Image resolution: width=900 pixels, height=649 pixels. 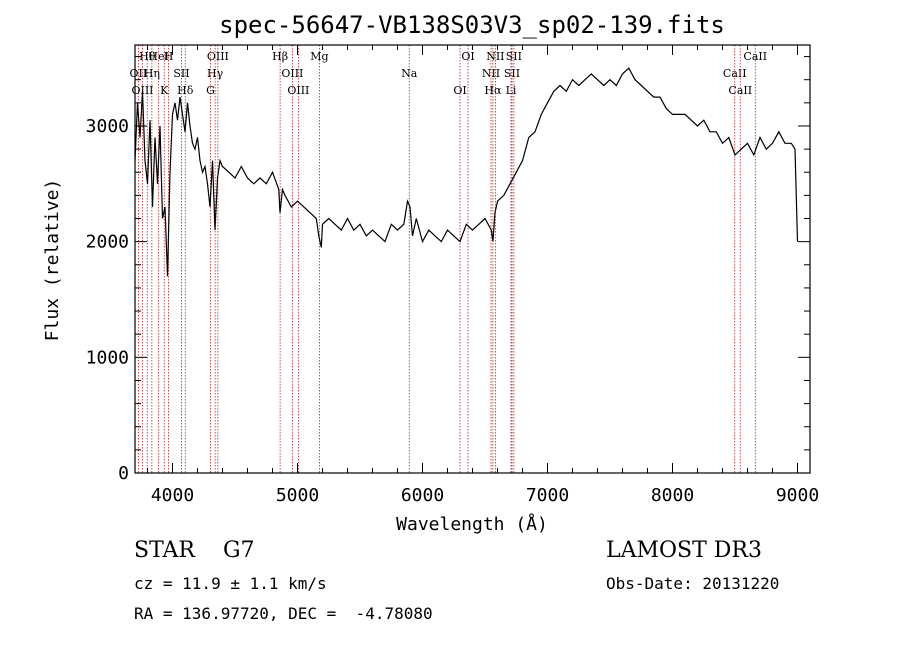 I want to click on line-marker-label: Hγ, so click(x=215, y=73).